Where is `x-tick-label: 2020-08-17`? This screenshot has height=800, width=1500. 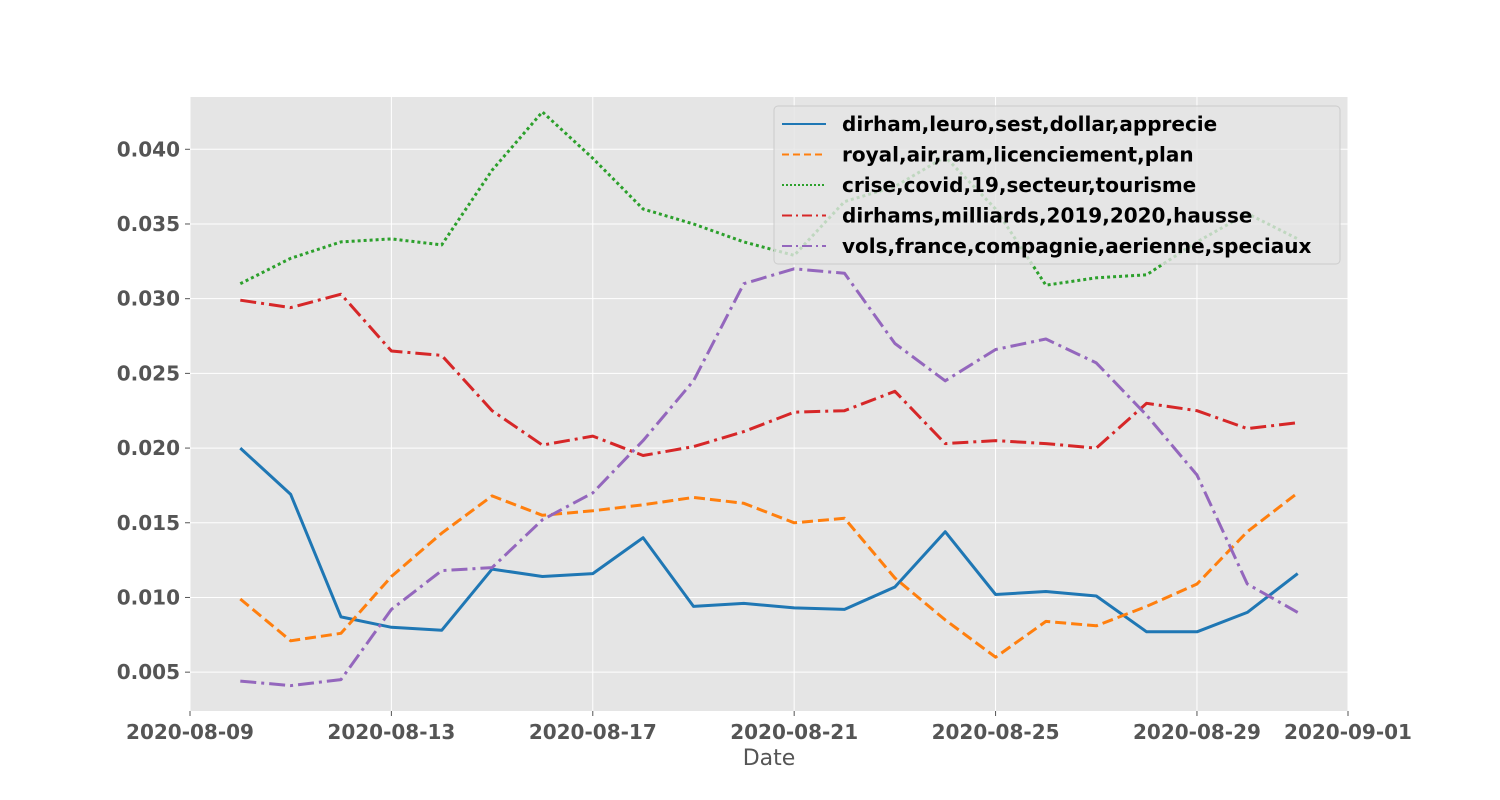
x-tick-label: 2020-08-17 is located at coordinates (593, 732).